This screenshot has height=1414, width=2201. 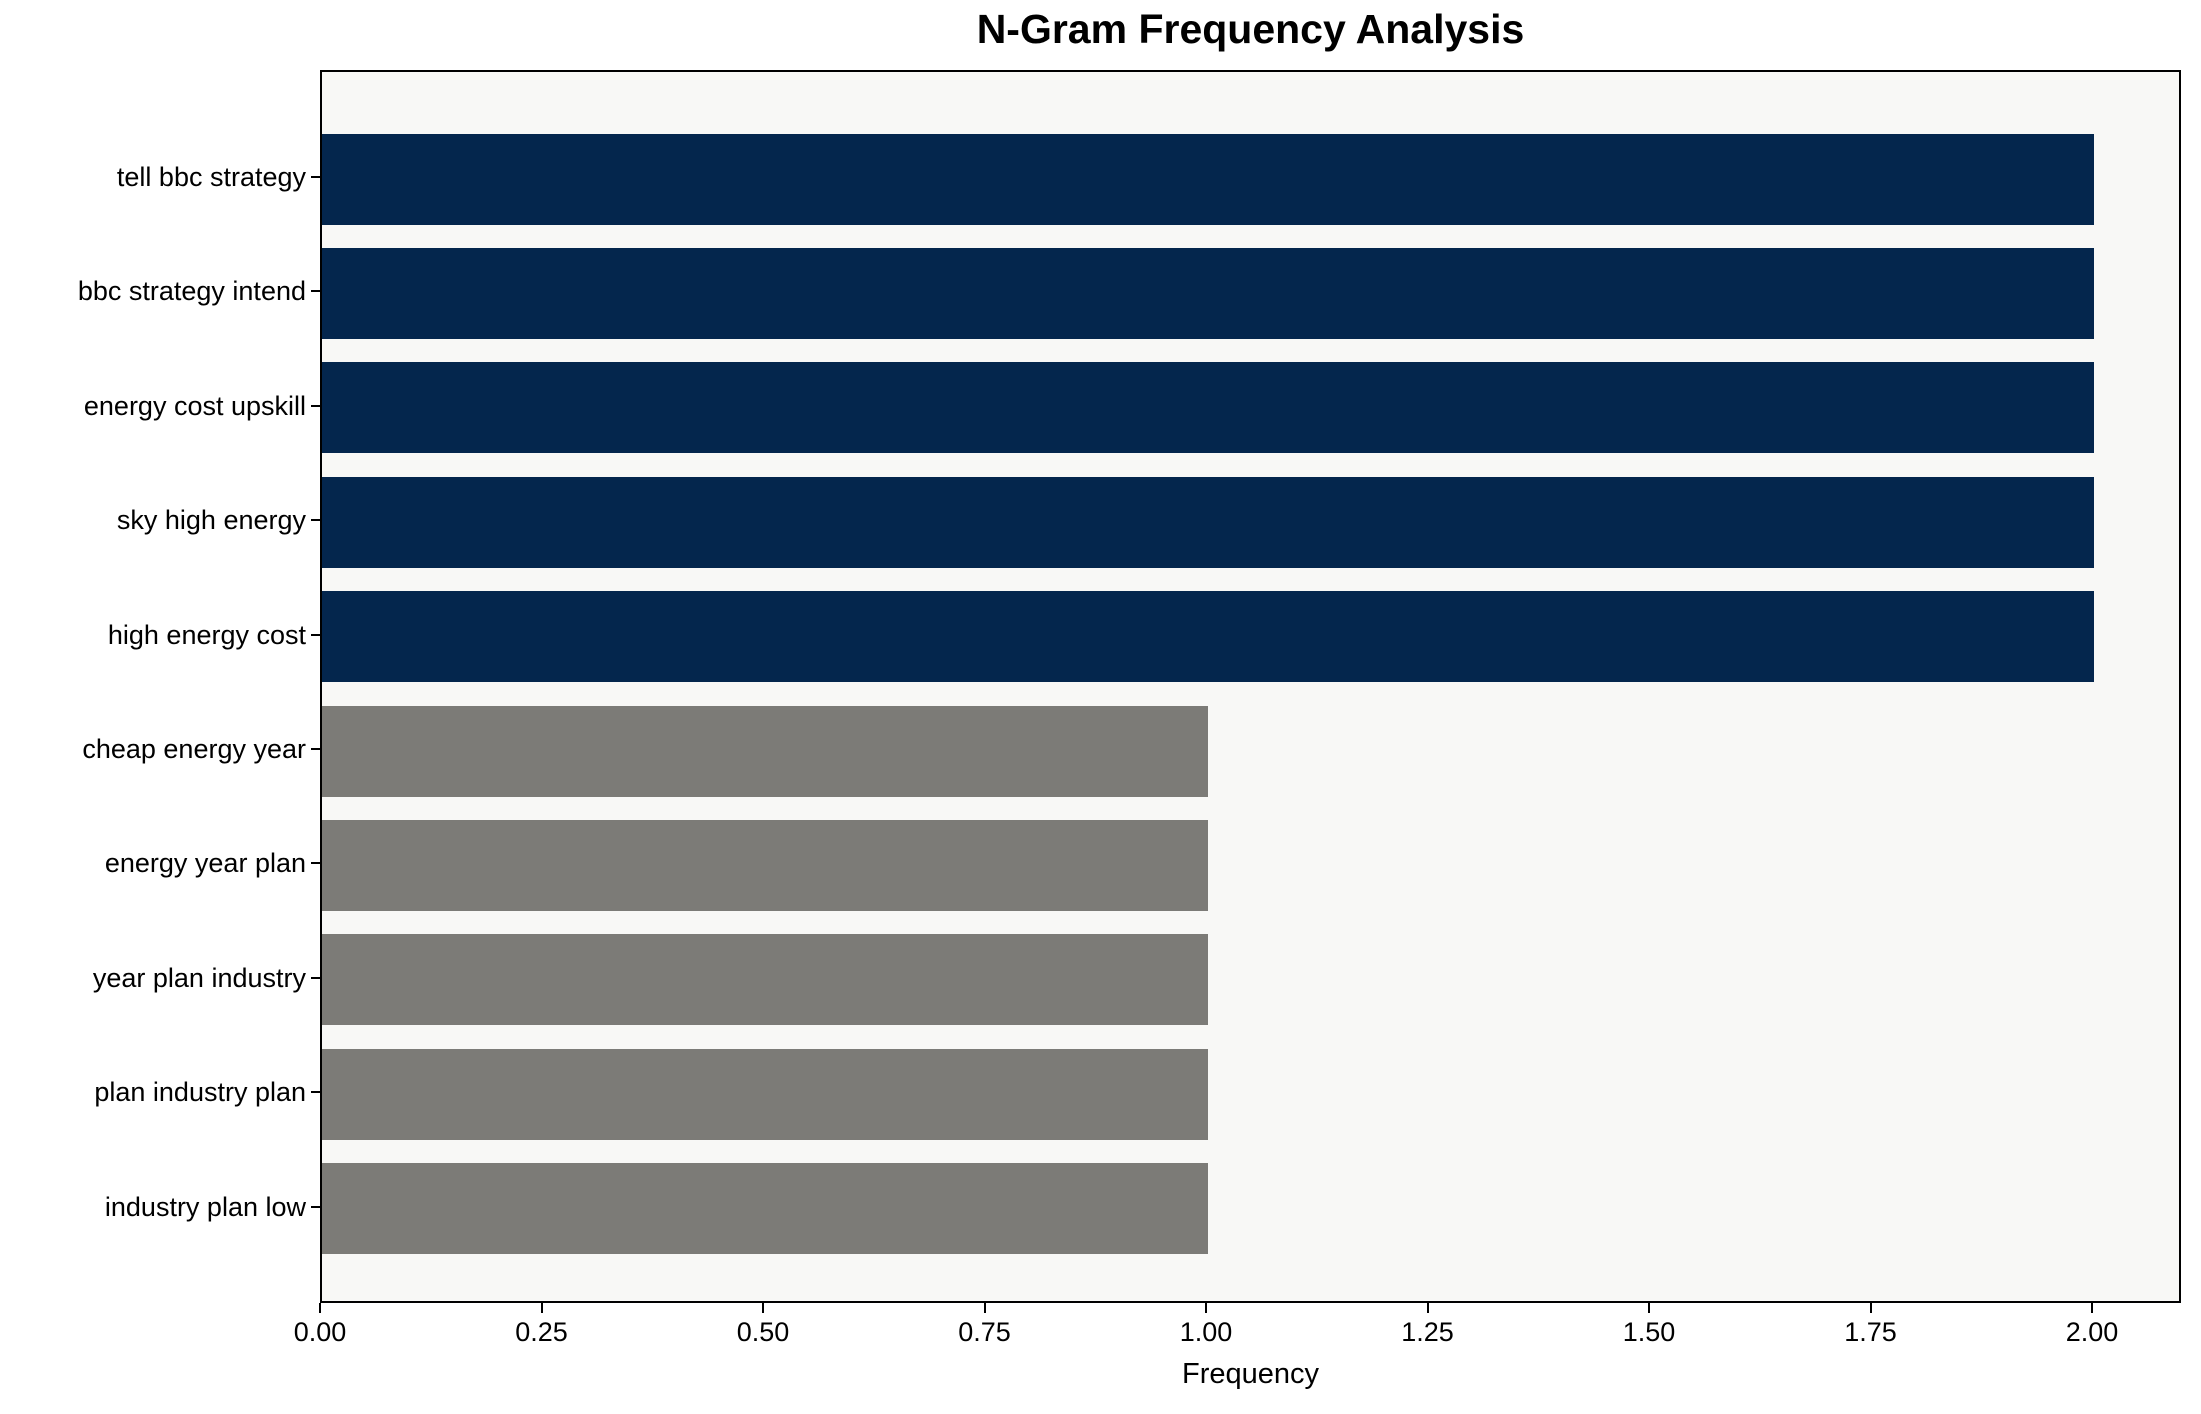 What do you see at coordinates (205, 1206) in the screenshot?
I see `y-tick-label: industry plan low` at bounding box center [205, 1206].